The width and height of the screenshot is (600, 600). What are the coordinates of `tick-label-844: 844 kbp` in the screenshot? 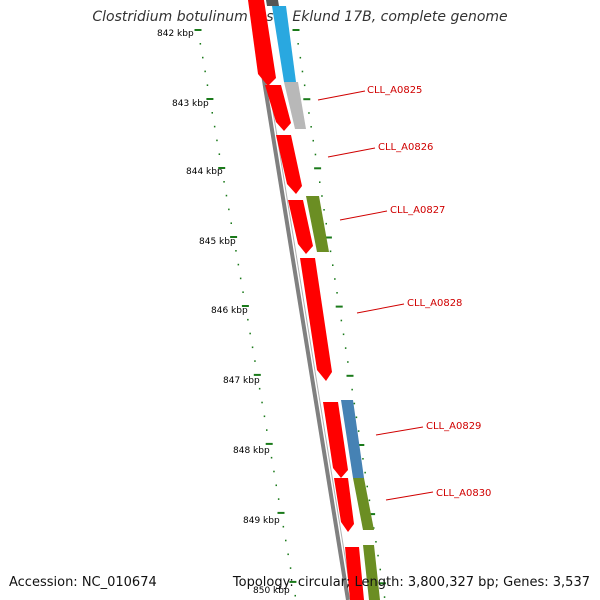 It's located at (204, 172).